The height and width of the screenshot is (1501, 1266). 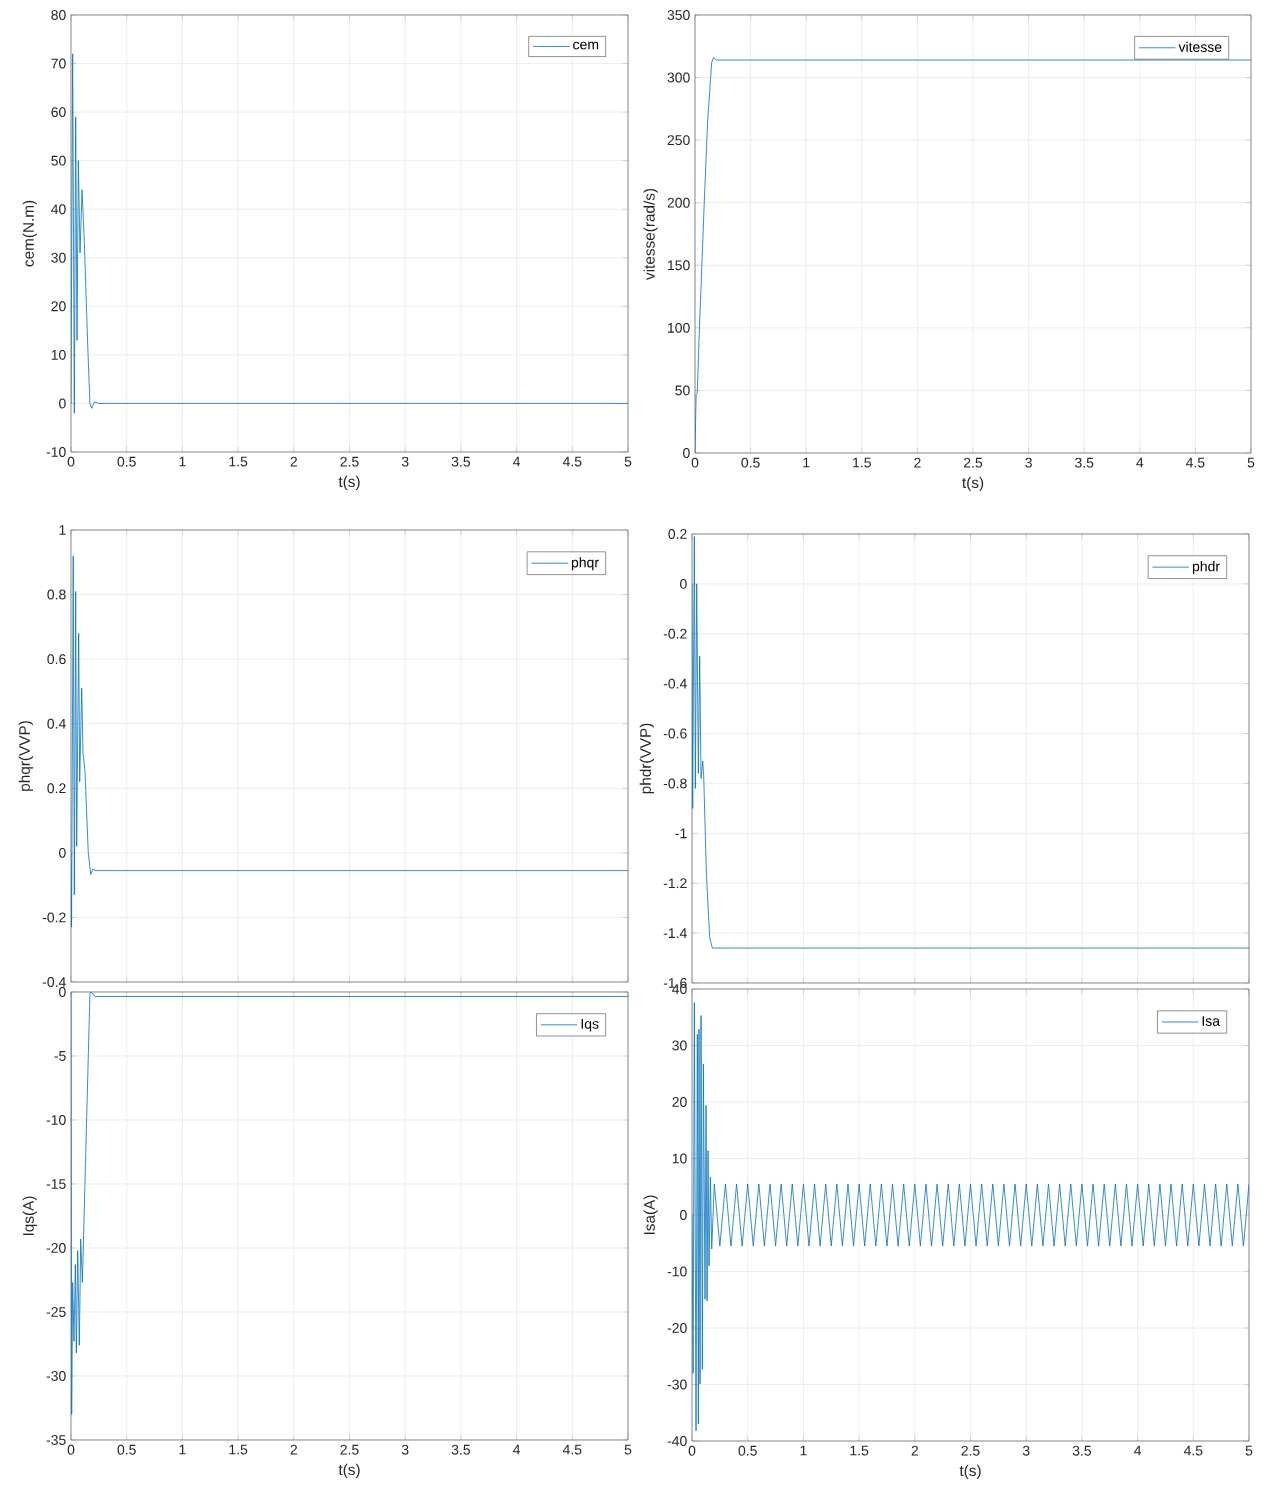 What do you see at coordinates (26, 756) in the screenshot?
I see `y-axis-title: phqr(VVP)` at bounding box center [26, 756].